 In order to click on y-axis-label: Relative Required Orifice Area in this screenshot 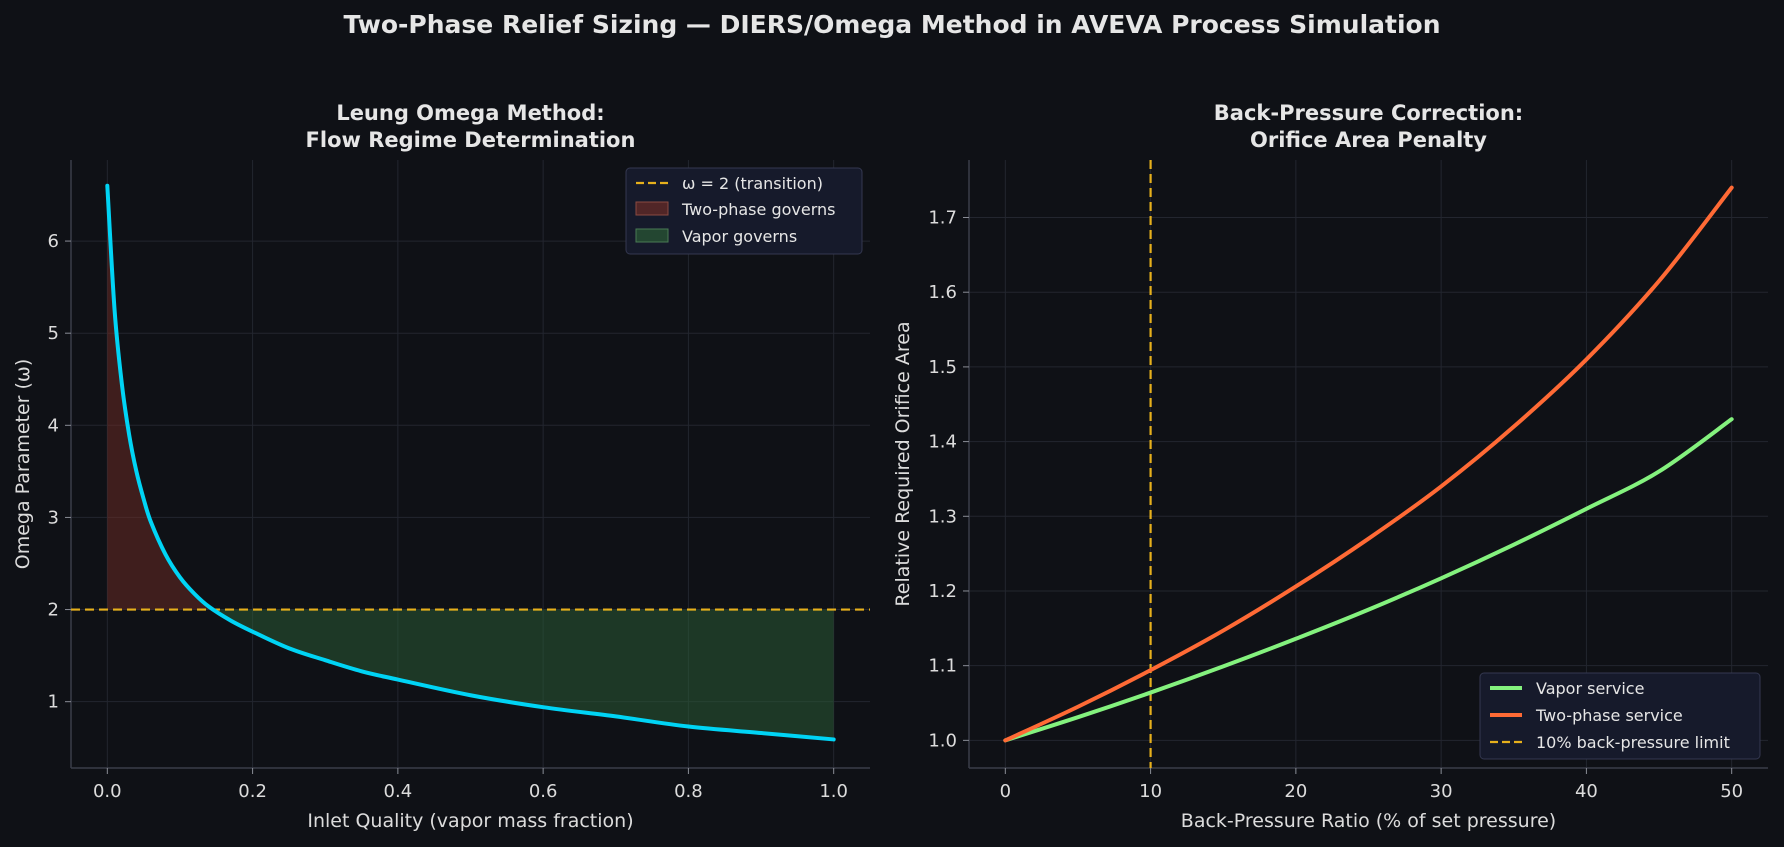, I will do `click(903, 463)`.